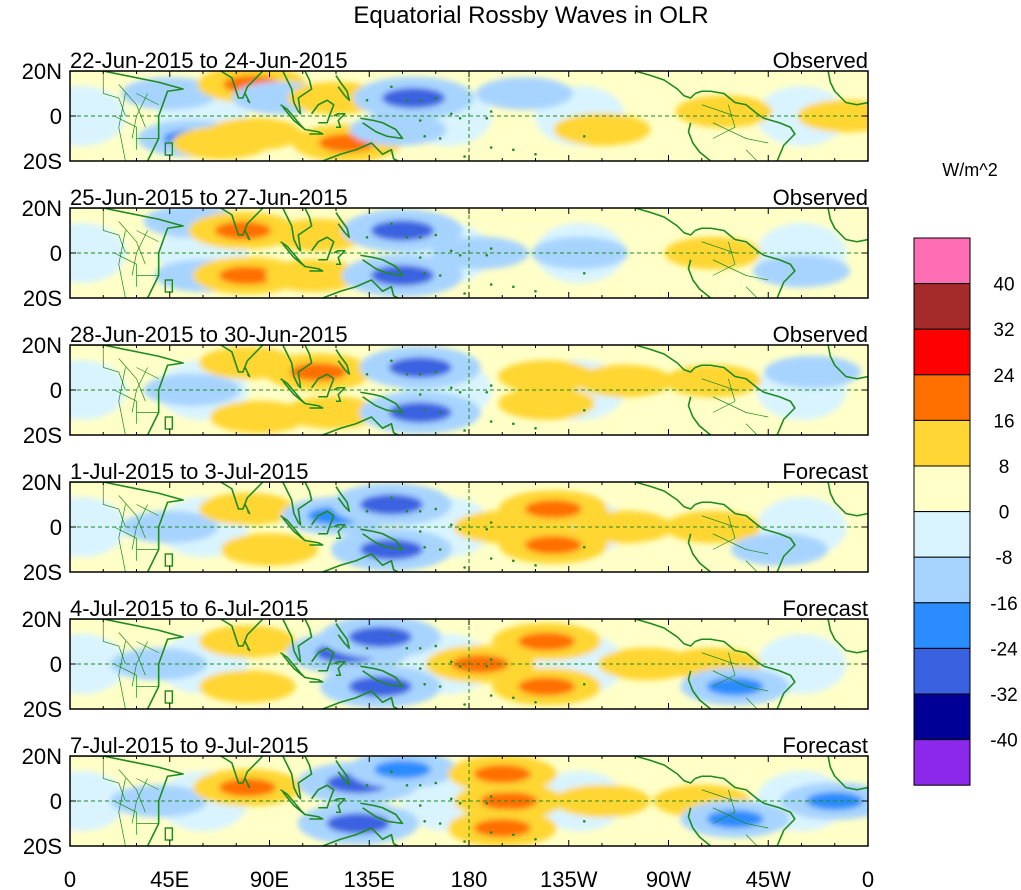 This screenshot has height=890, width=1021. I want to click on colorbar-label: -40, so click(1003, 741).